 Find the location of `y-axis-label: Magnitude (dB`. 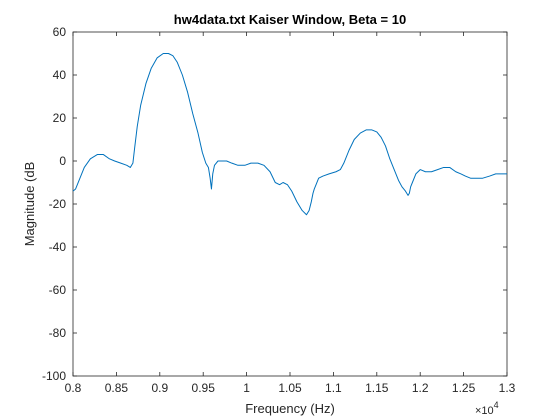

y-axis-label: Magnitude (dB is located at coordinates (29, 204).